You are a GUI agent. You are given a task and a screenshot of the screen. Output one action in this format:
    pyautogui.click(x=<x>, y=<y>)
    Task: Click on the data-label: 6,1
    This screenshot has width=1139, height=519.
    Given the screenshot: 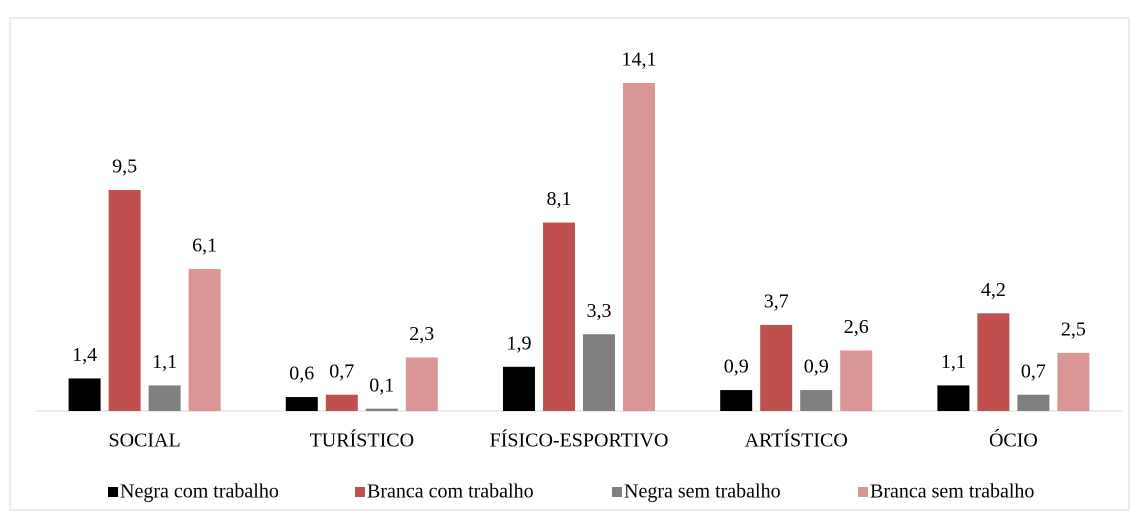 What is the action you would take?
    pyautogui.click(x=204, y=246)
    